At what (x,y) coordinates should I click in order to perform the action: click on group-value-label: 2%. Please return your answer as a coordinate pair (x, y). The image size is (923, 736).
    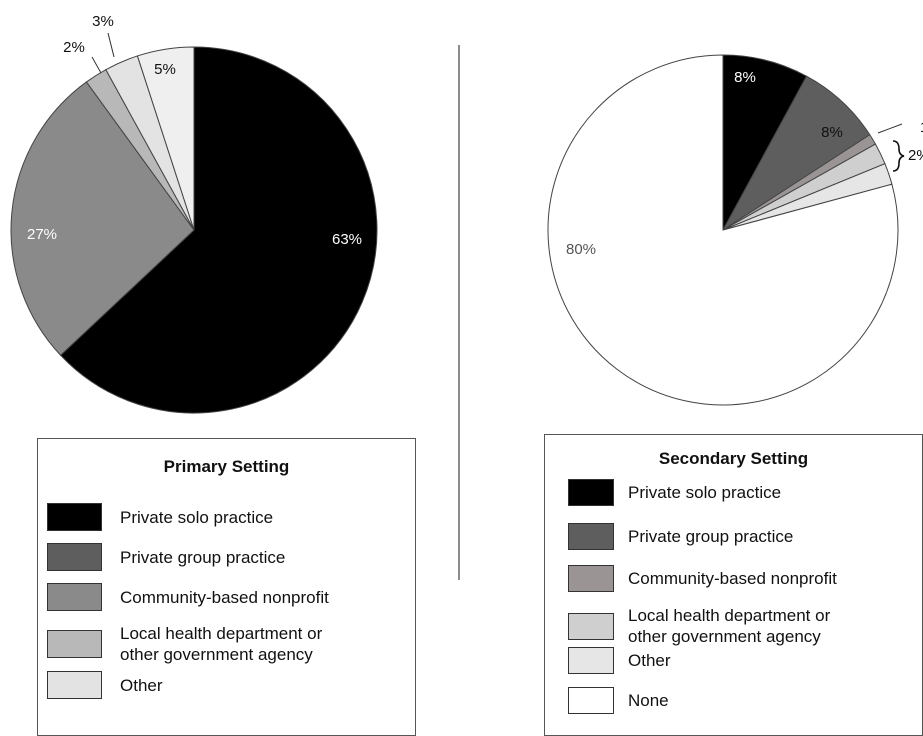
    Looking at the image, I should click on (915, 155).